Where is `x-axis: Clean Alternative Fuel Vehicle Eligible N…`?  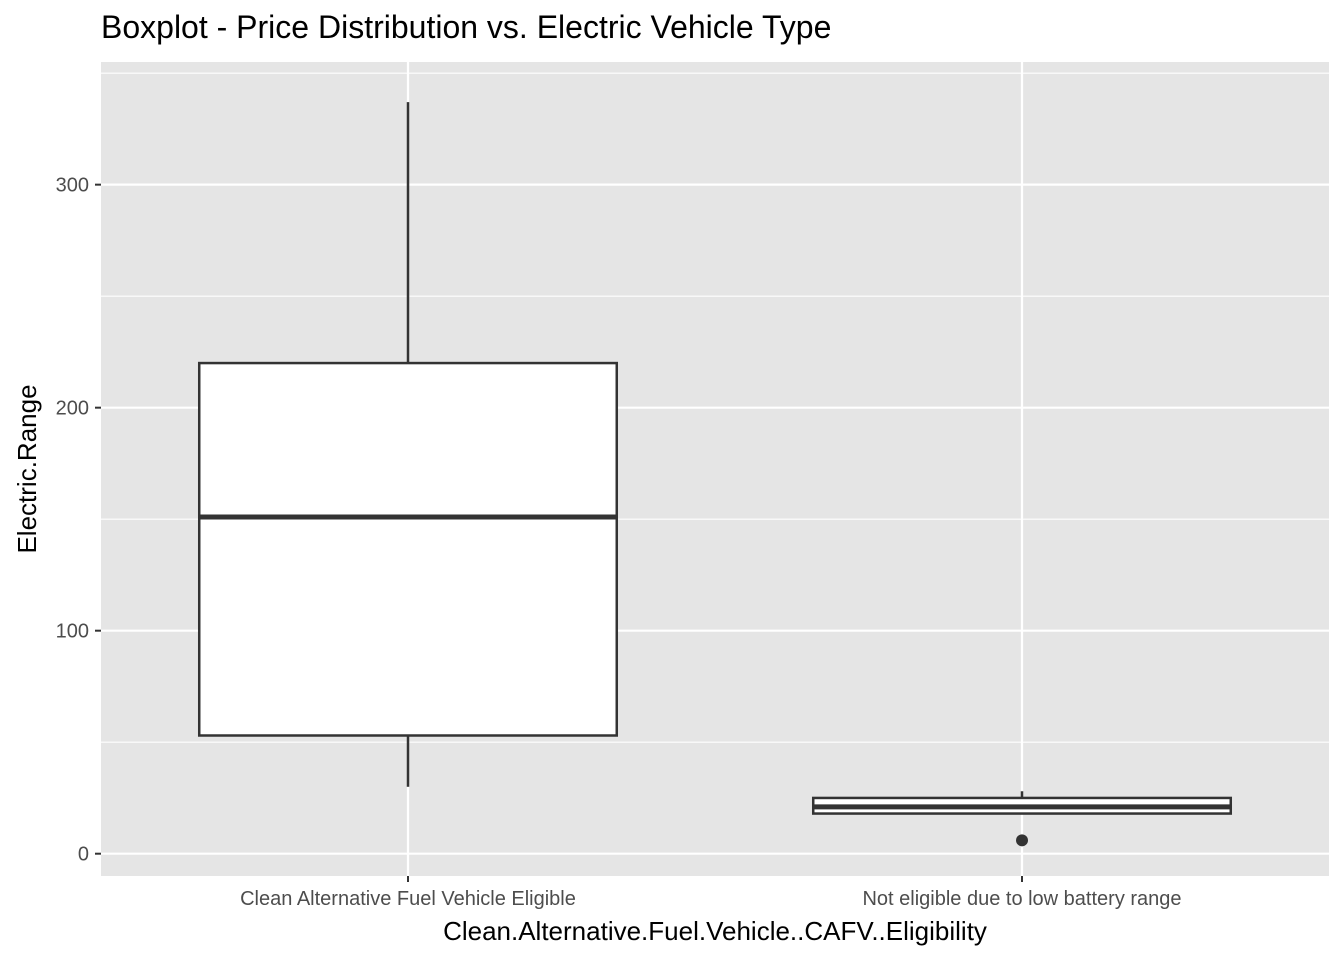
x-axis: Clean Alternative Fuel Vehicle Eligible N… is located at coordinates (711, 893).